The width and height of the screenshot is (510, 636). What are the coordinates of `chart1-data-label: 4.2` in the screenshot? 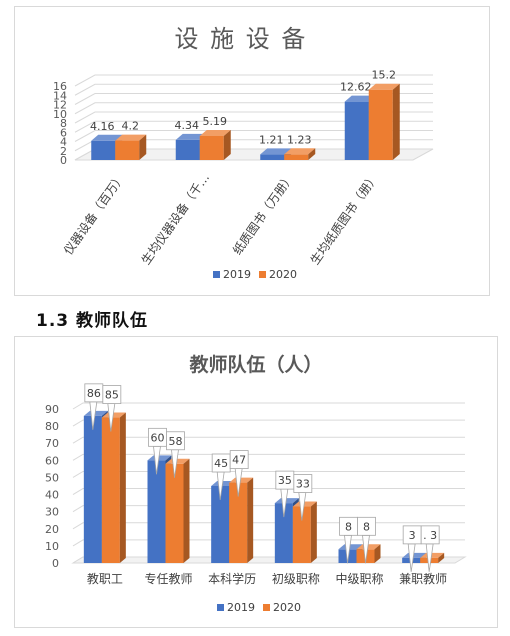 It's located at (131, 126).